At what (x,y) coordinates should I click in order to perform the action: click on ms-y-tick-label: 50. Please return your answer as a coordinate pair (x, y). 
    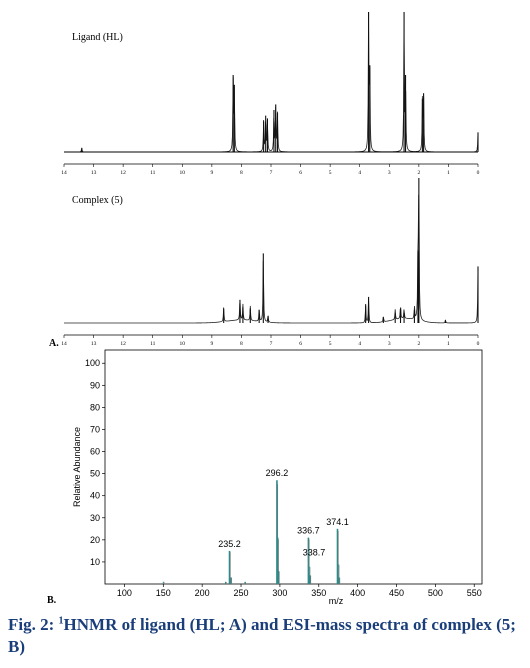
    Looking at the image, I should click on (95, 474).